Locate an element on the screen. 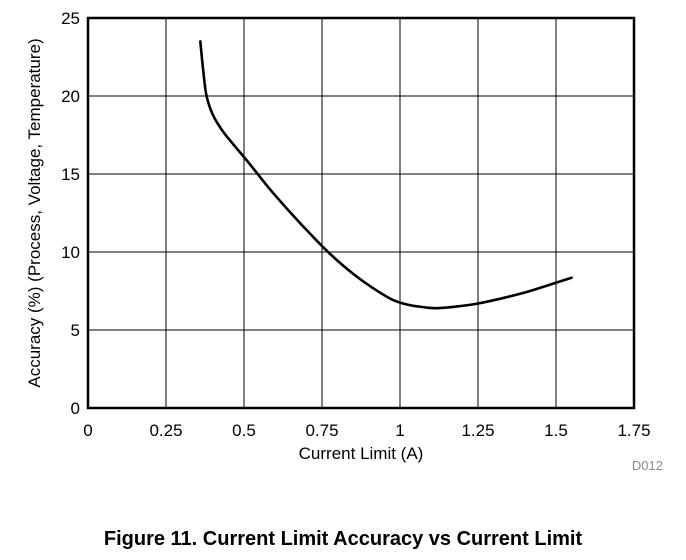 Image resolution: width=686 pixels, height=560 pixels. figure-code: D012 is located at coordinates (647, 465).